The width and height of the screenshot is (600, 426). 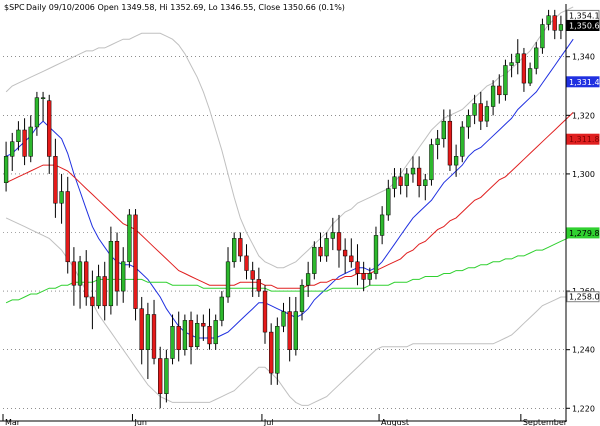 I want to click on y-tick-label: 1,320, so click(x=583, y=115).